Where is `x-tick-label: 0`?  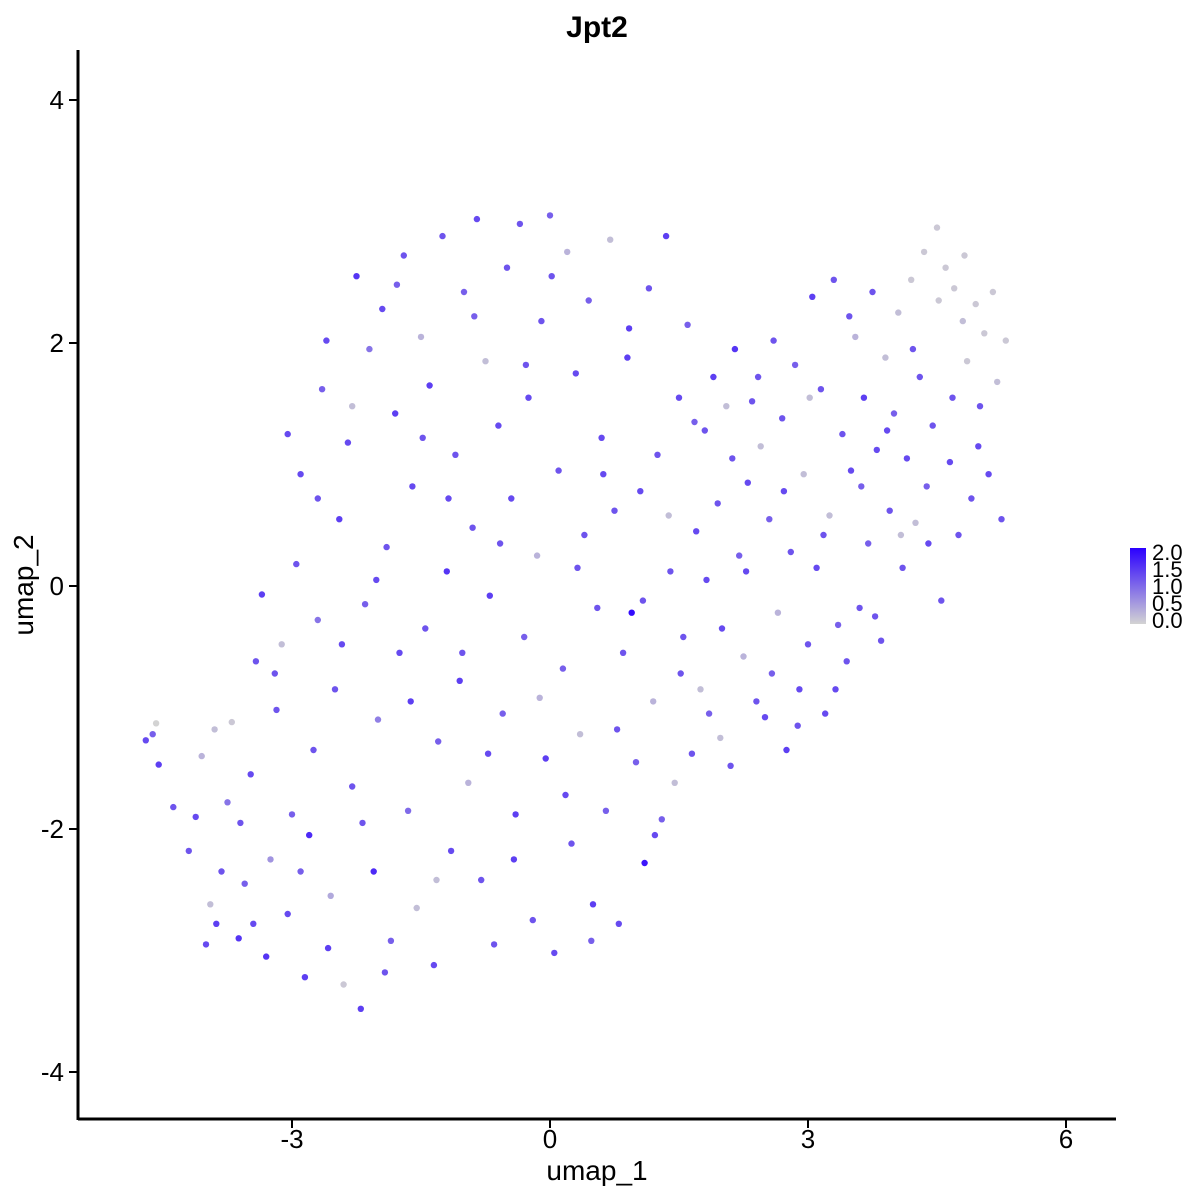 x-tick-label: 0 is located at coordinates (550, 1139).